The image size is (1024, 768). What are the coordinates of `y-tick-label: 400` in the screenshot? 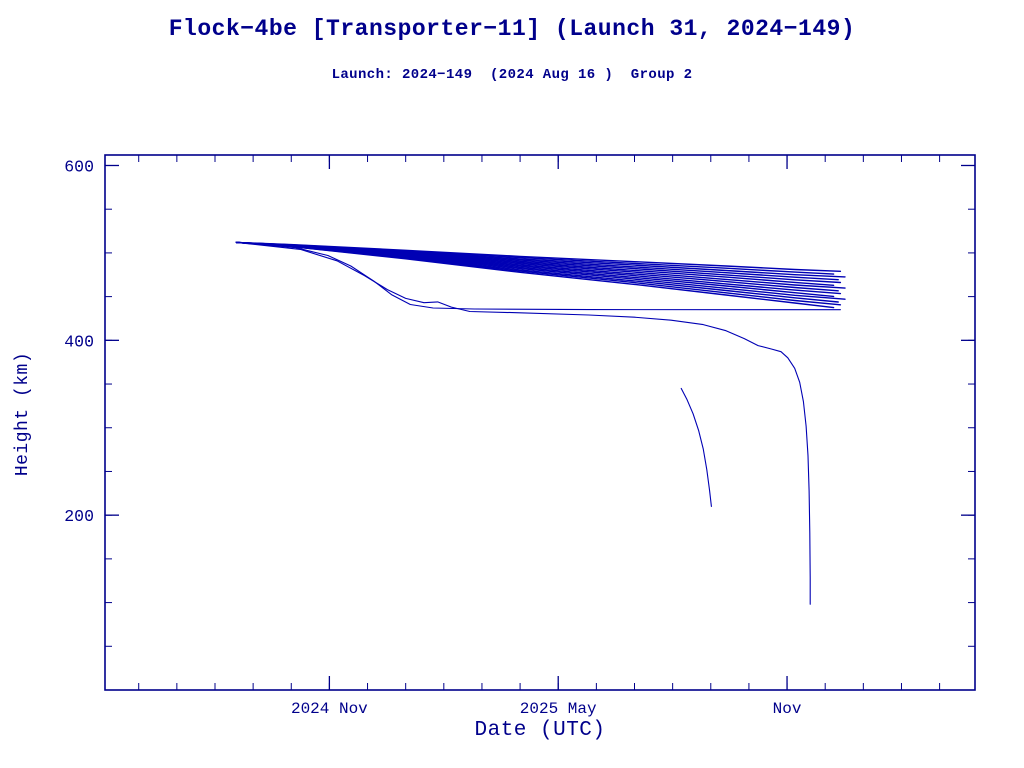 It's located at (79, 341).